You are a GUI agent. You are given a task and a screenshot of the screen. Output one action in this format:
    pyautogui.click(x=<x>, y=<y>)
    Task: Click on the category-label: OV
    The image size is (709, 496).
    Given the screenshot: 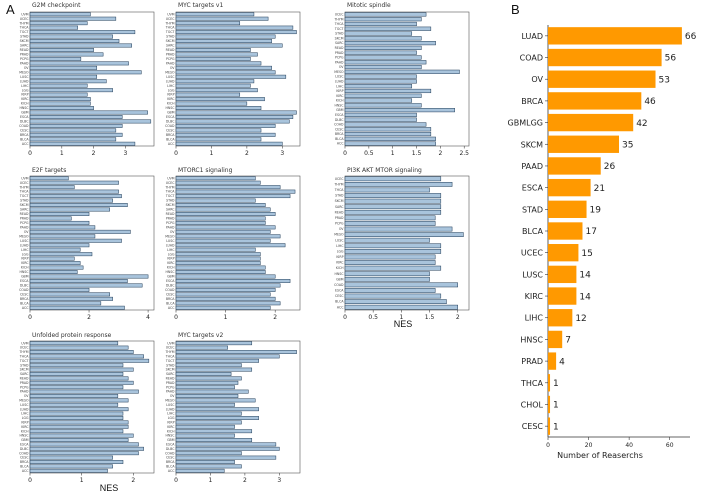 What is the action you would take?
    pyautogui.click(x=26, y=68)
    